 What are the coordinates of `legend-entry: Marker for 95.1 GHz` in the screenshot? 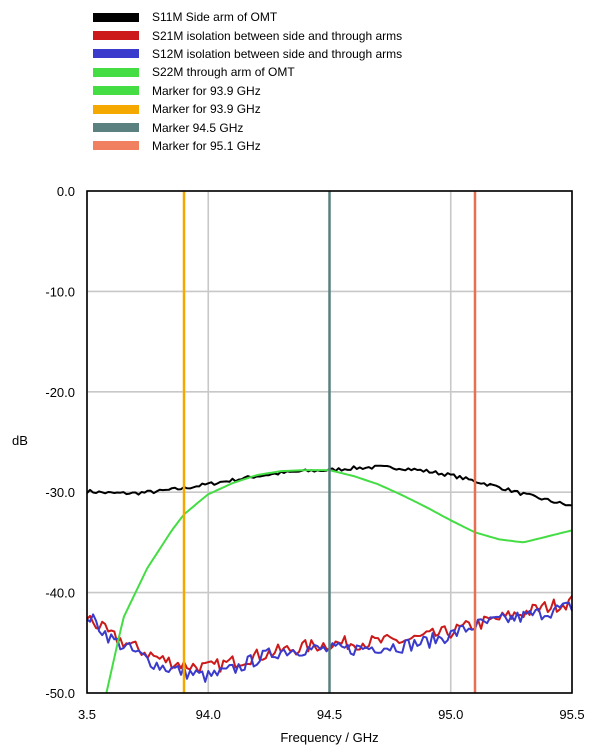 It's located at (247, 146).